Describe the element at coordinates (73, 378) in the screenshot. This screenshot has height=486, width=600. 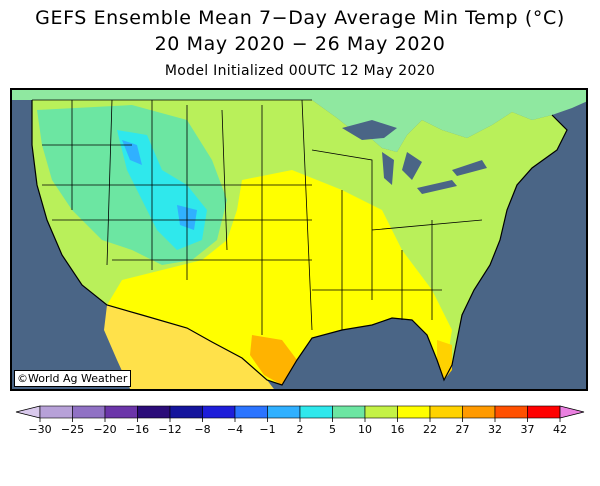
I see `credit-label: ©World Ag Weather` at that location.